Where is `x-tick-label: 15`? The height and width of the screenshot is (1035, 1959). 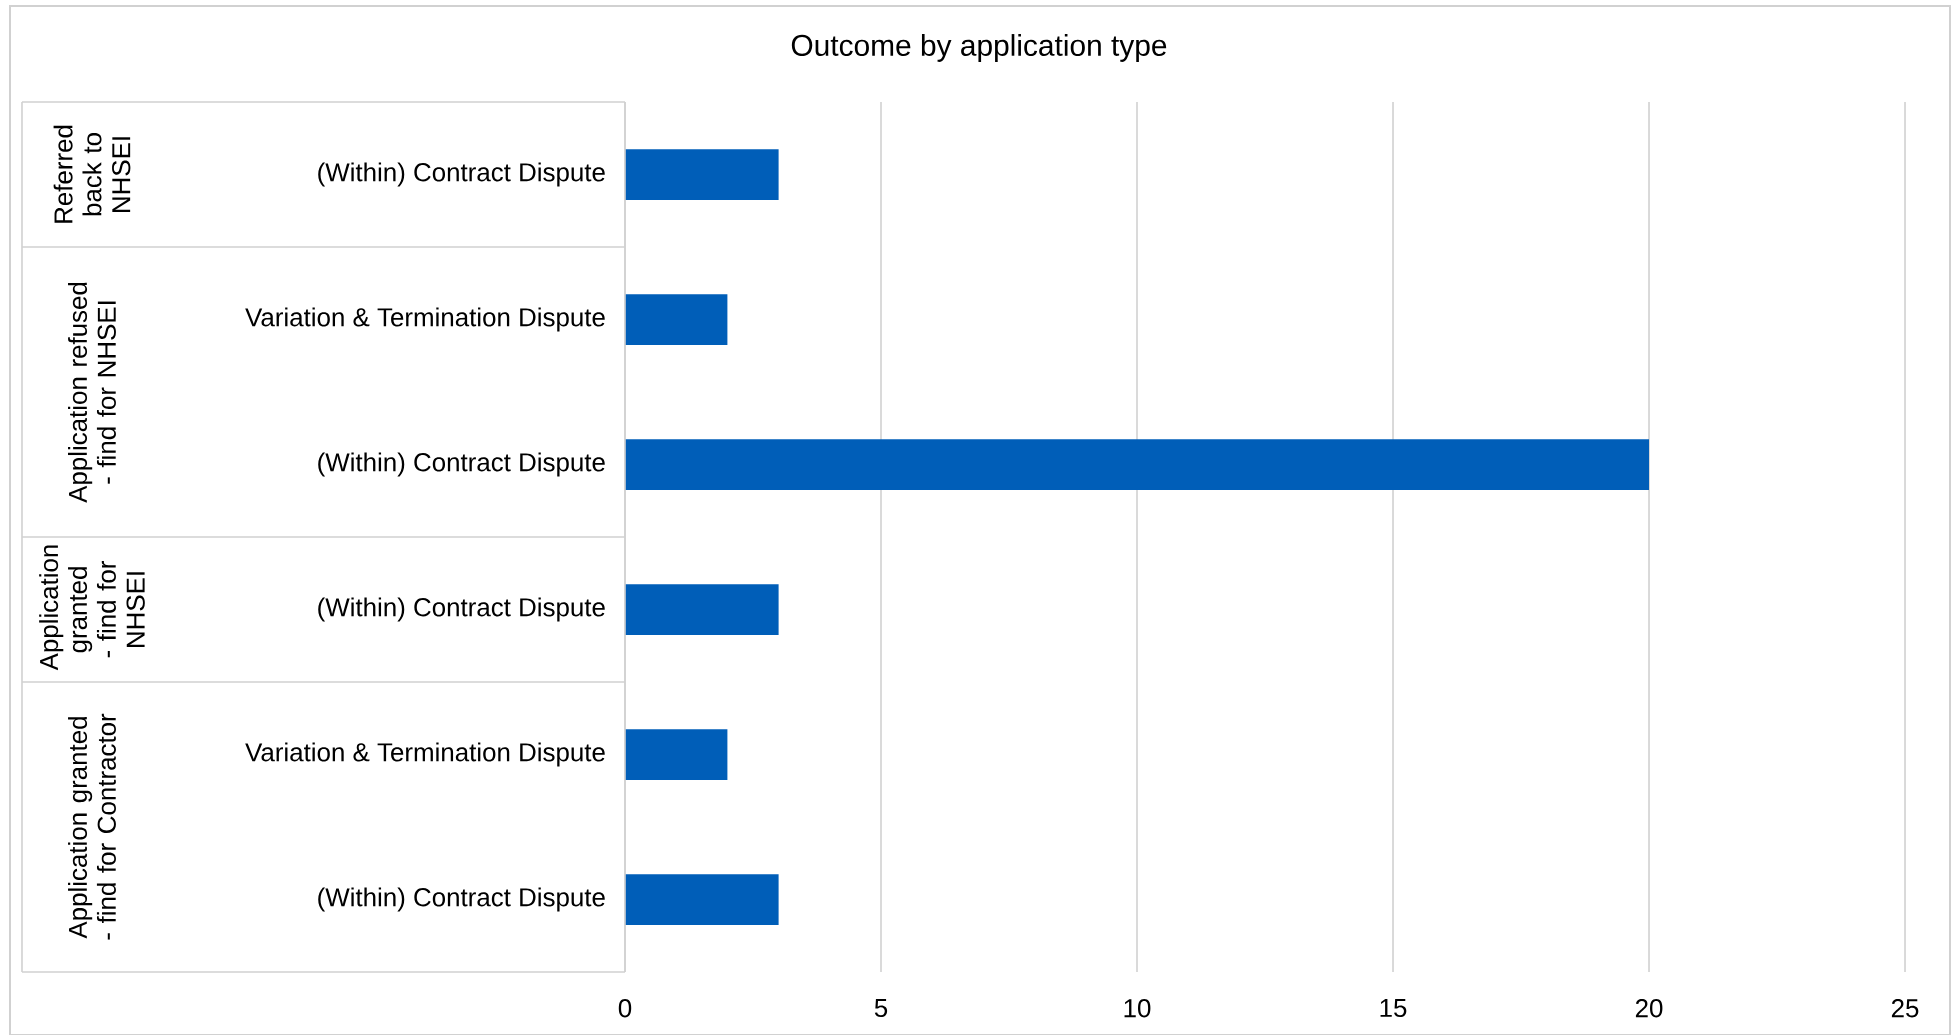 x-tick-label: 15 is located at coordinates (1393, 1008).